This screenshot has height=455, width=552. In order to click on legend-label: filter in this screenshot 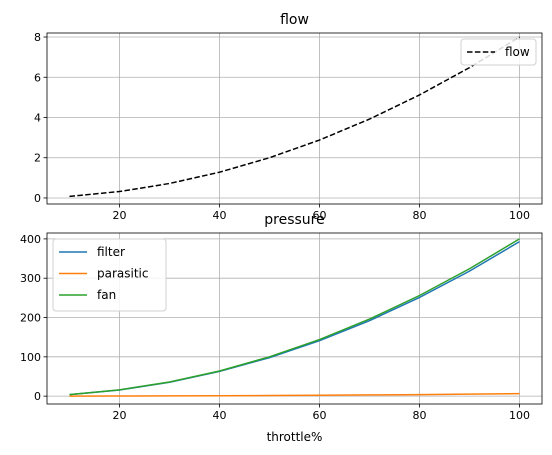, I will do `click(111, 252)`.